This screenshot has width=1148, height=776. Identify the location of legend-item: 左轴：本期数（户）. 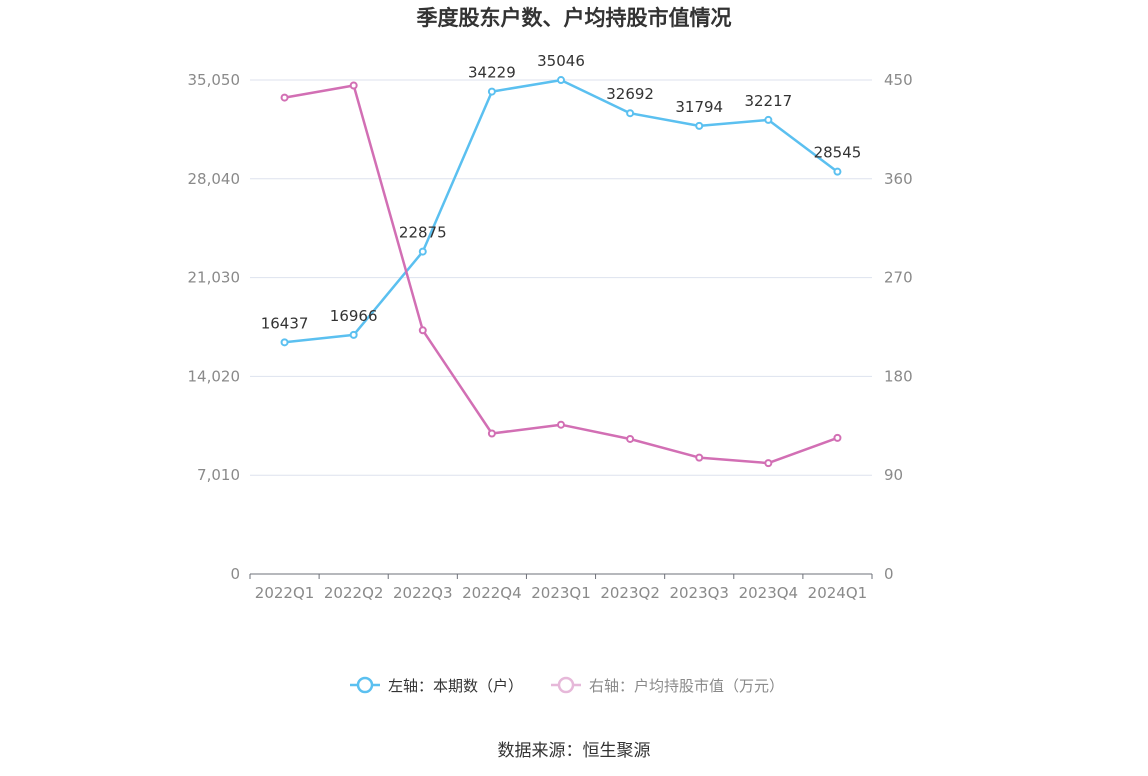
(436, 685).